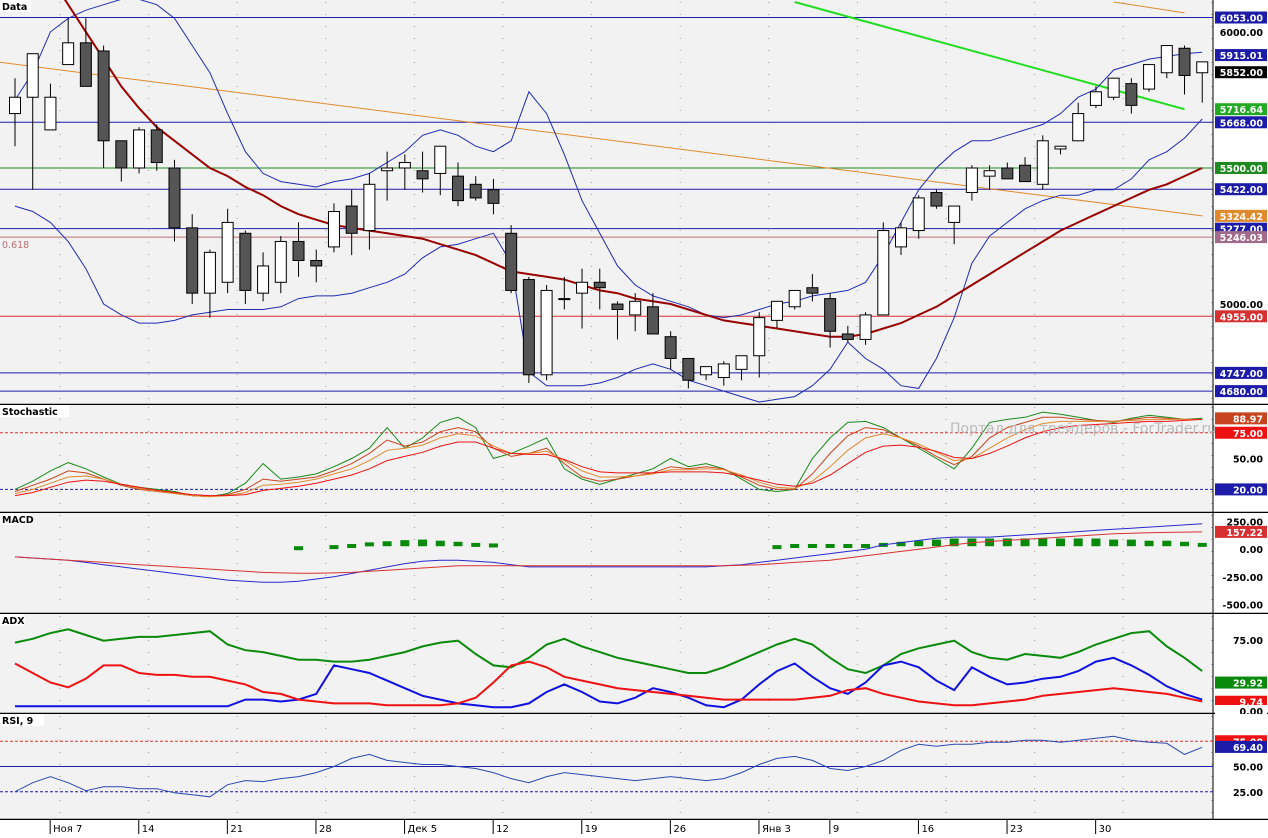 The height and width of the screenshot is (838, 1268). I want to click on rsi-panel-title: RSI, 9, so click(17, 721).